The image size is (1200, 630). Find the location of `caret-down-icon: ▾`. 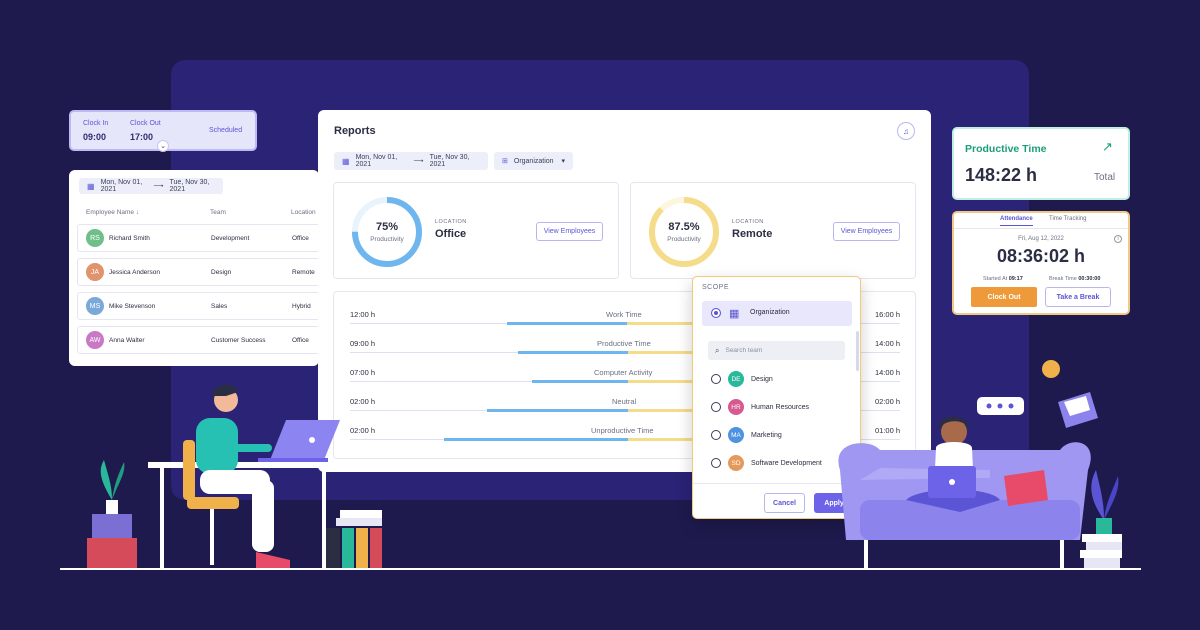

caret-down-icon: ▾ is located at coordinates (563, 161).